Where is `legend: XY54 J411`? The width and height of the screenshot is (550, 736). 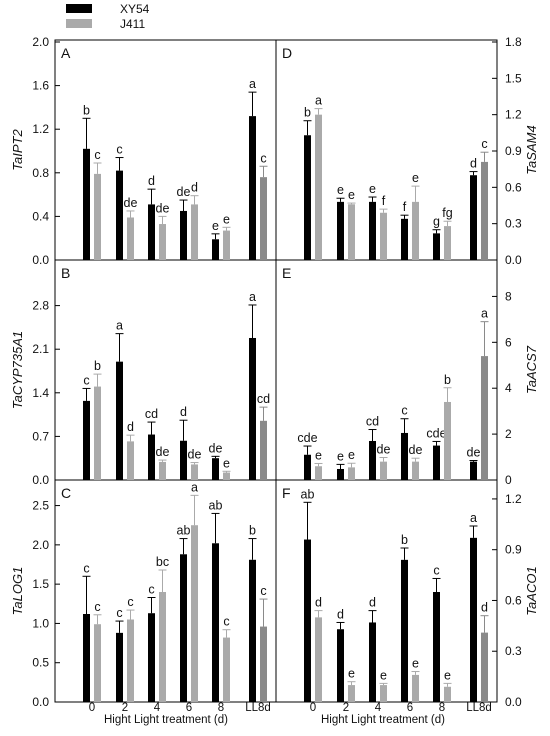 legend: XY54 J411 is located at coordinates (108, 16).